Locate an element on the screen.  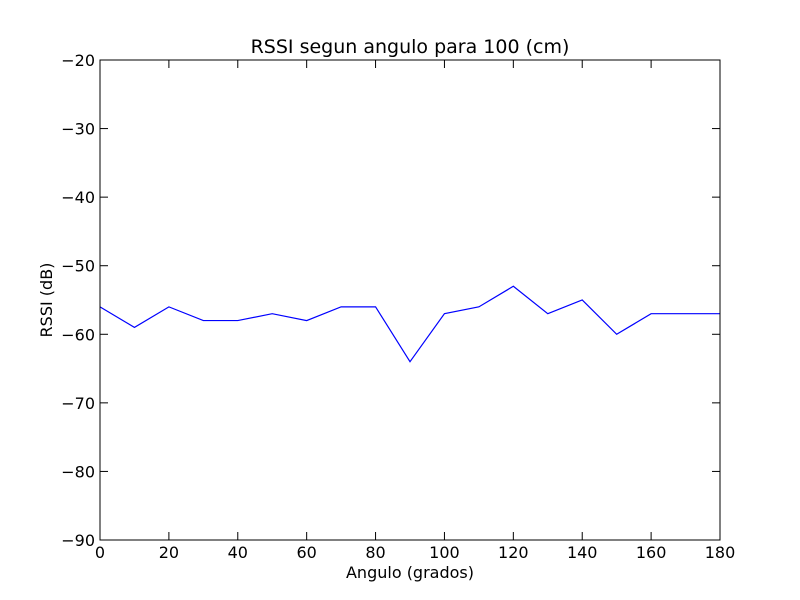
chart-title: RSSI segun angulo para 100 (cm) is located at coordinates (410, 47).